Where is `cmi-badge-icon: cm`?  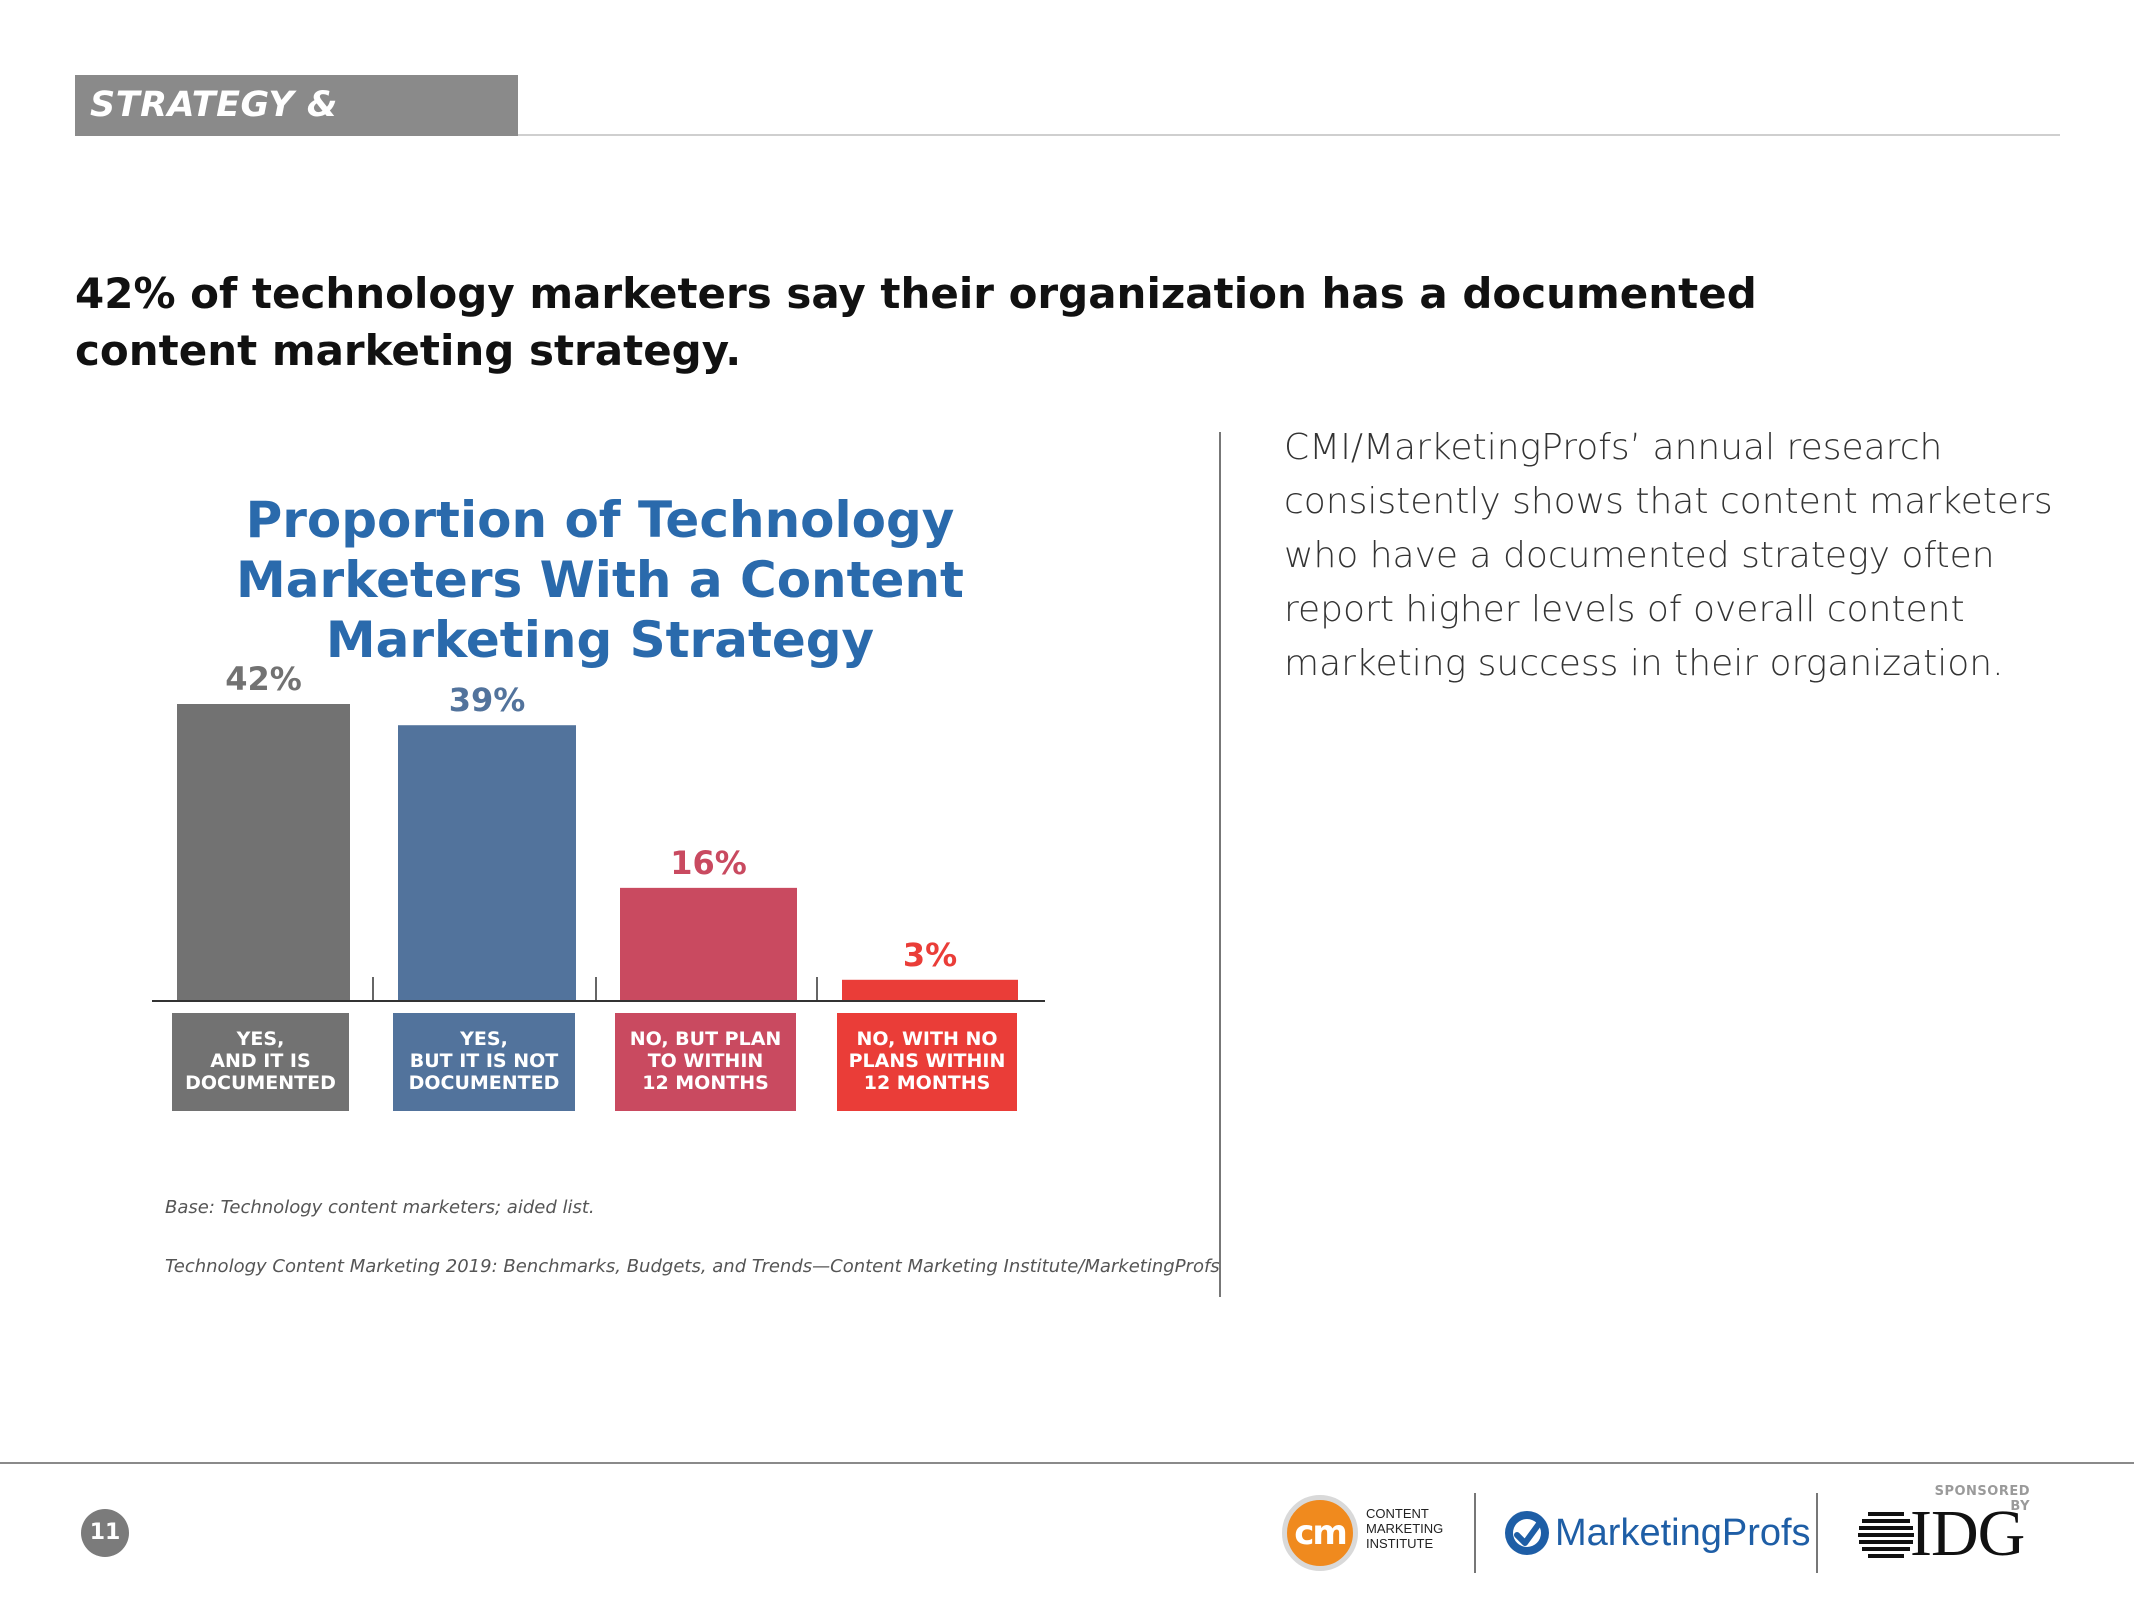 cmi-badge-icon: cm is located at coordinates (1320, 1533).